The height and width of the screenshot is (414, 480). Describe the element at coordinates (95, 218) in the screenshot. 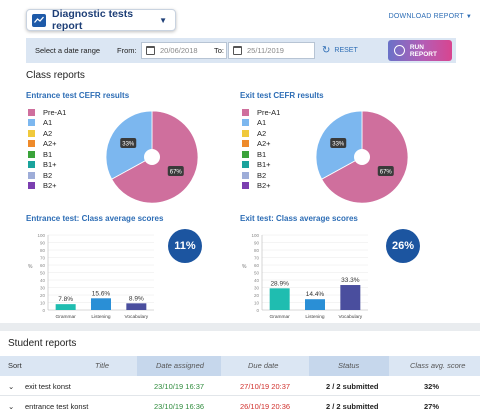

I see `entrance-avg-title: Entrance test: Class average scores` at that location.